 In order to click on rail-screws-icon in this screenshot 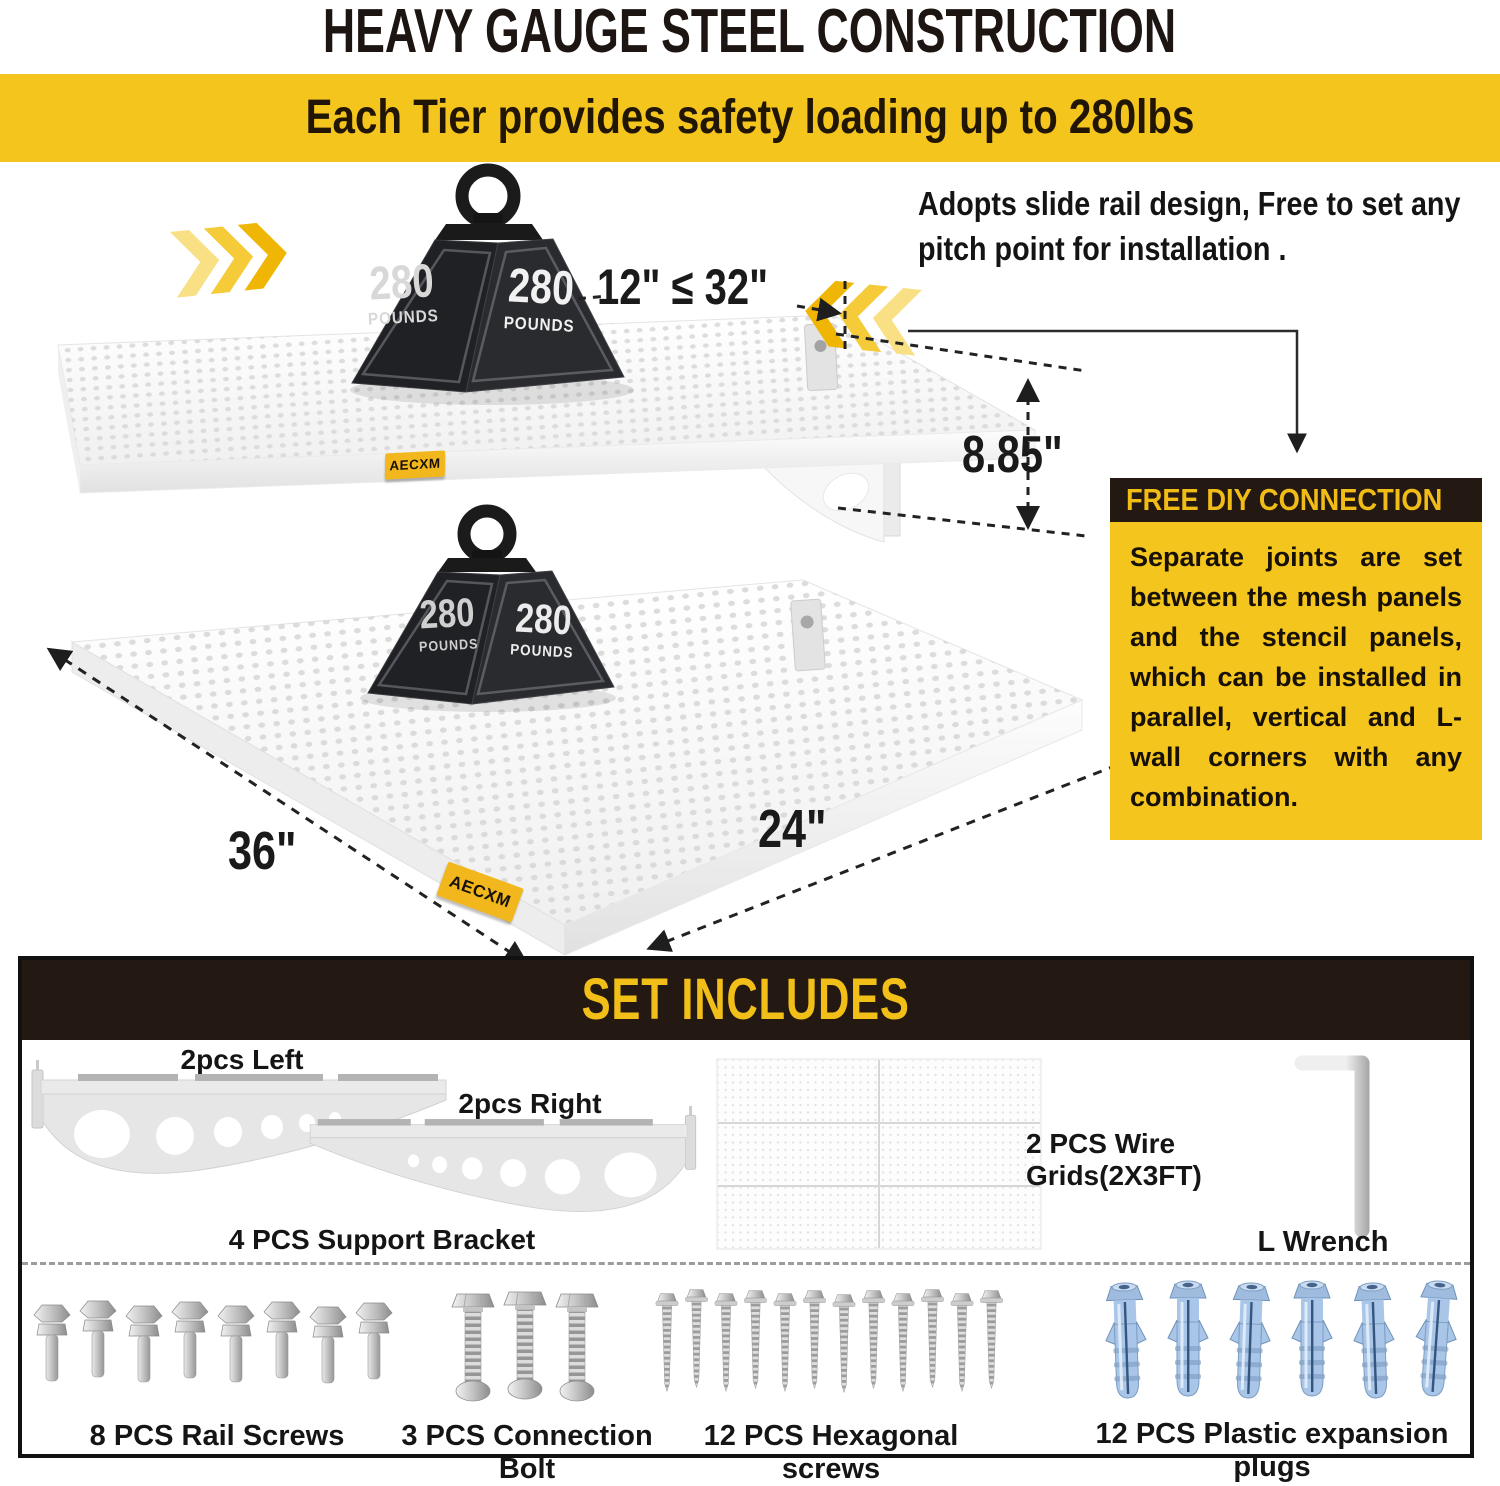, I will do `click(213, 1342)`.